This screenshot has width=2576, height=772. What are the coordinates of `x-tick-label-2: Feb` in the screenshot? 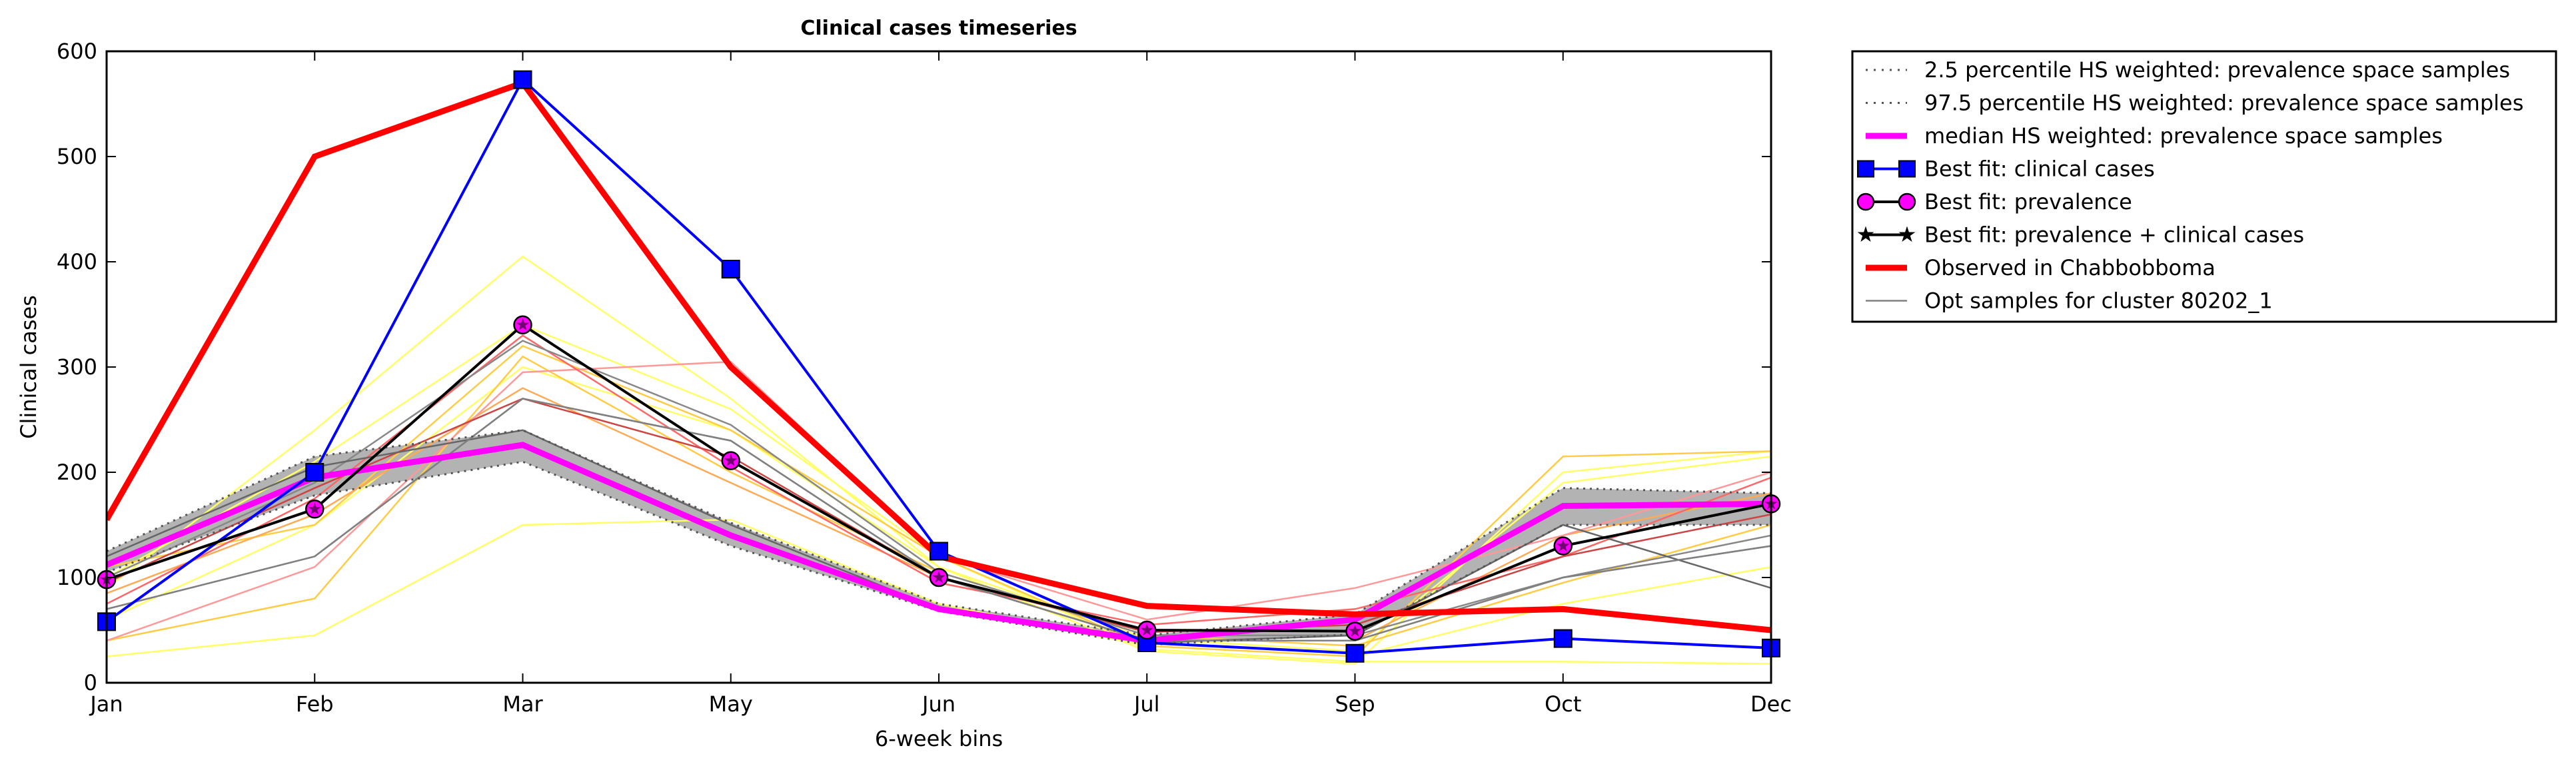 It's located at (315, 704).